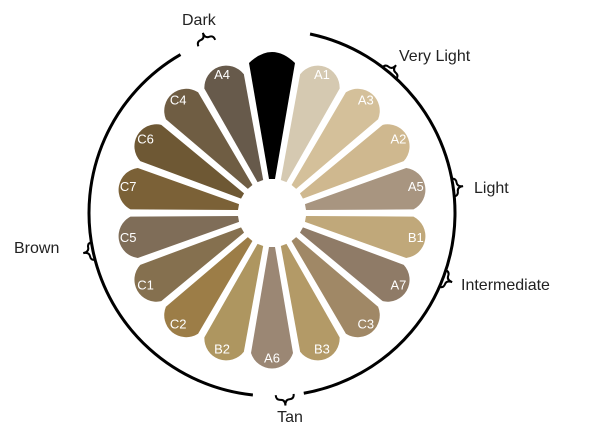 Image resolution: width=589 pixels, height=443 pixels. What do you see at coordinates (222, 74) in the screenshot?
I see `petal-label: A4` at bounding box center [222, 74].